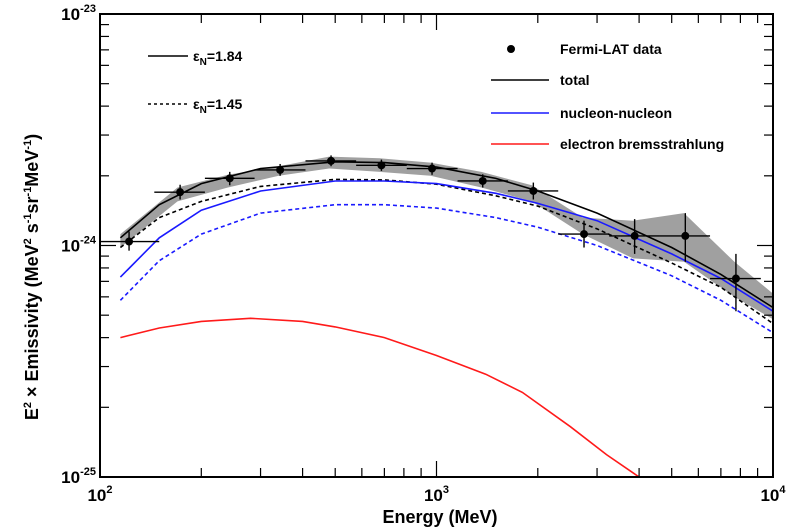 Image resolution: width=789 pixels, height=528 pixels. I want to click on y-tick-label: 10-23, so click(78, 13).